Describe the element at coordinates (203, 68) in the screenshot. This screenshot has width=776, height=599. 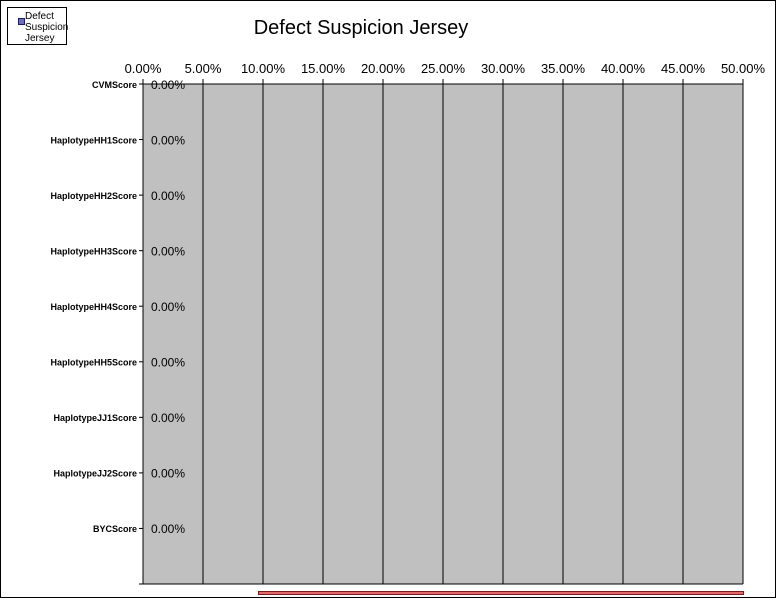
I see `x-tick-label: 5.00%` at that location.